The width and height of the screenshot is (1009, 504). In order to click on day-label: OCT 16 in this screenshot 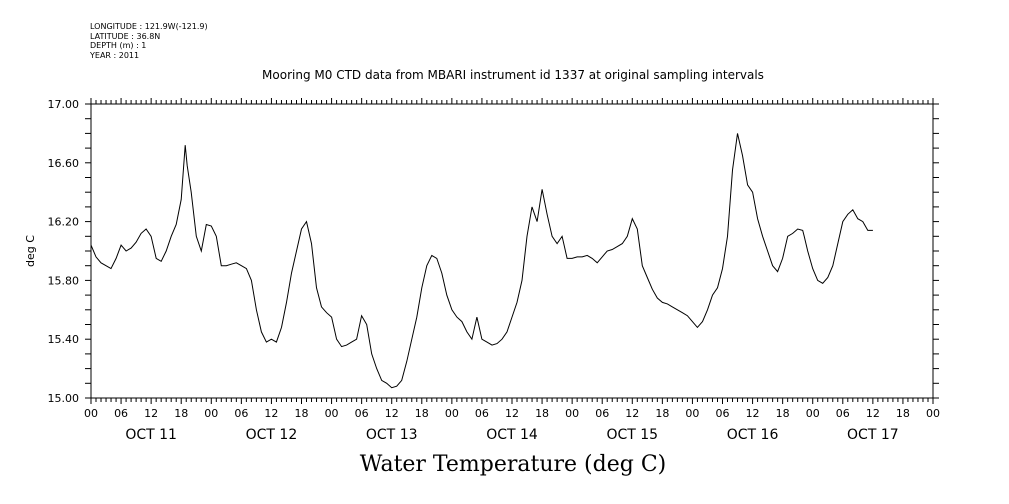, I will do `click(753, 435)`.